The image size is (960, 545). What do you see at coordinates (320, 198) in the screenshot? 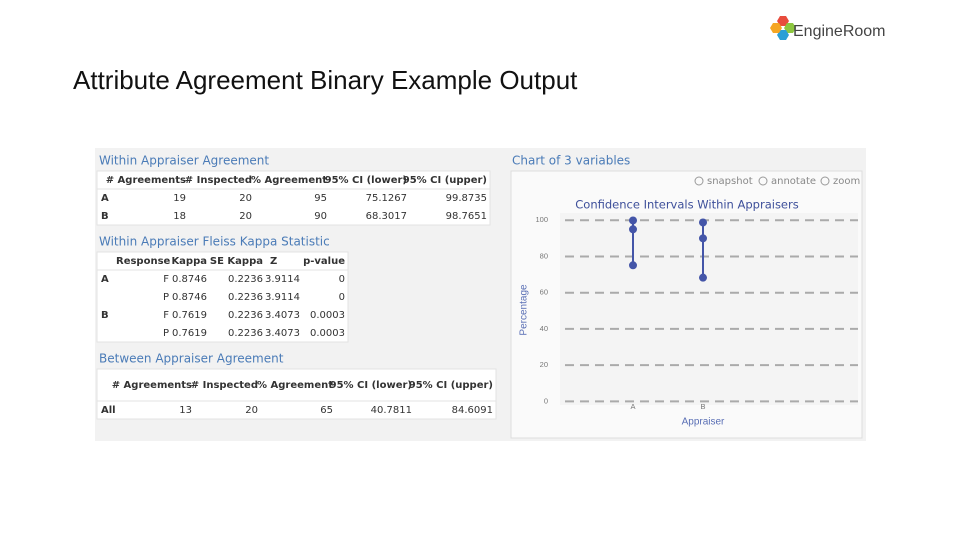
I see `table-cell: 95` at bounding box center [320, 198].